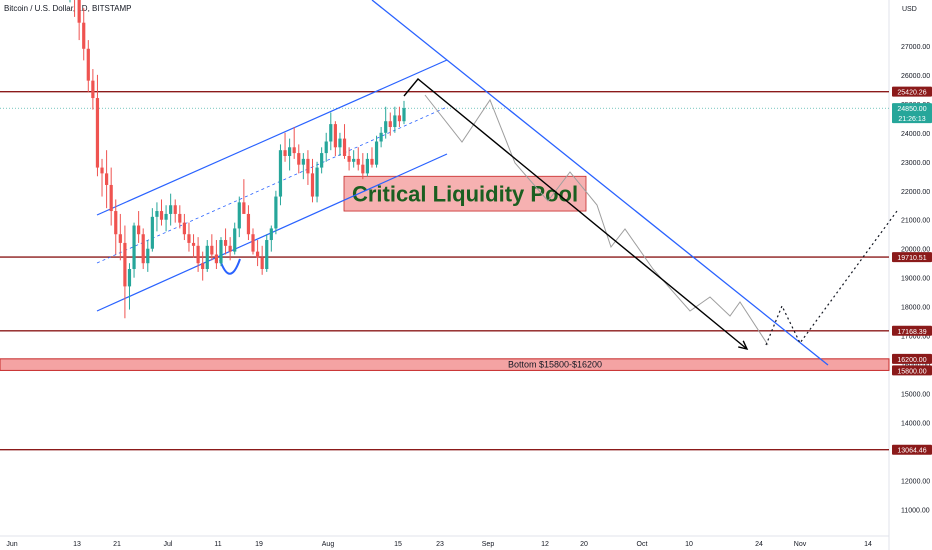 The height and width of the screenshot is (550, 932). What do you see at coordinates (555, 365) in the screenshot?
I see `bottom-zone-label: Bottom $15800-$16200` at bounding box center [555, 365].